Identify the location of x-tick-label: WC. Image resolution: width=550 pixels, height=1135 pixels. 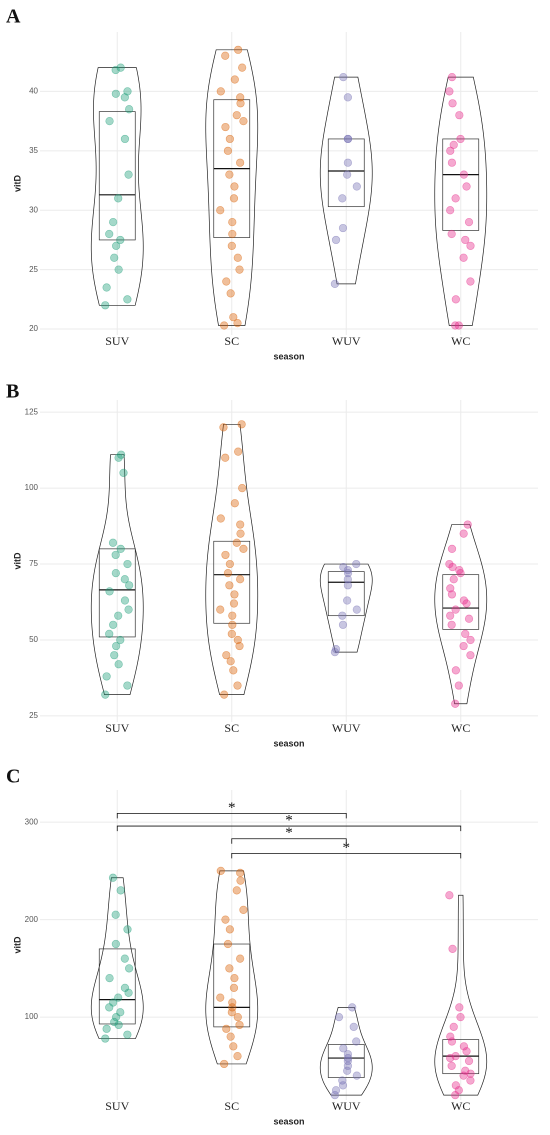
(460, 1106).